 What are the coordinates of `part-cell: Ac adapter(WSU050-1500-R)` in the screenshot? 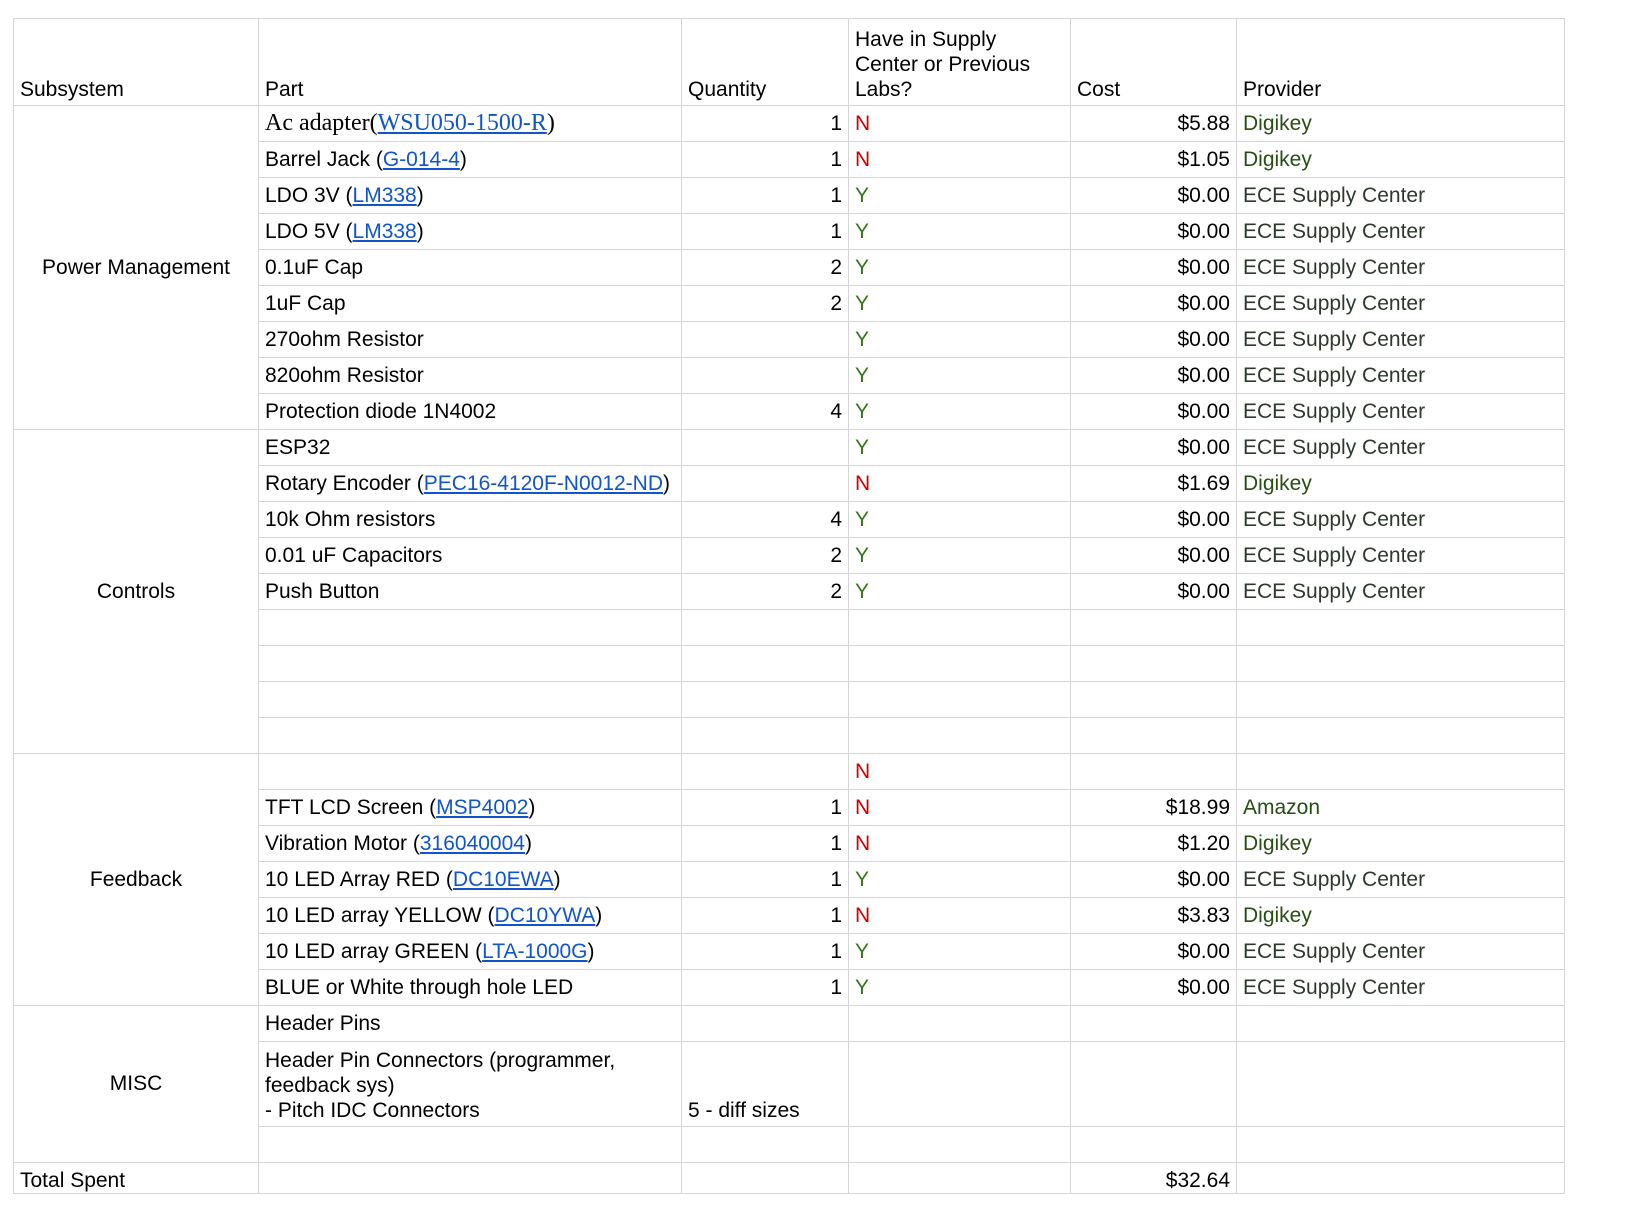 It's located at (470, 123).